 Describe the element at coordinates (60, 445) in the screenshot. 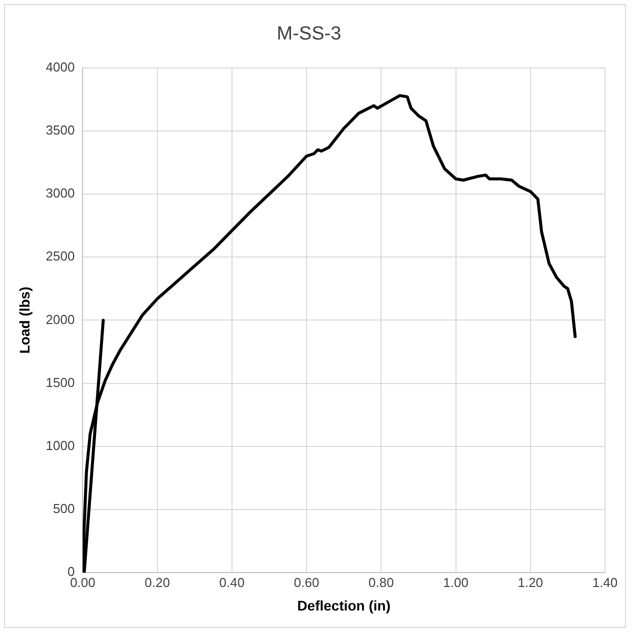

I see `y-tick-label: 1000` at that location.